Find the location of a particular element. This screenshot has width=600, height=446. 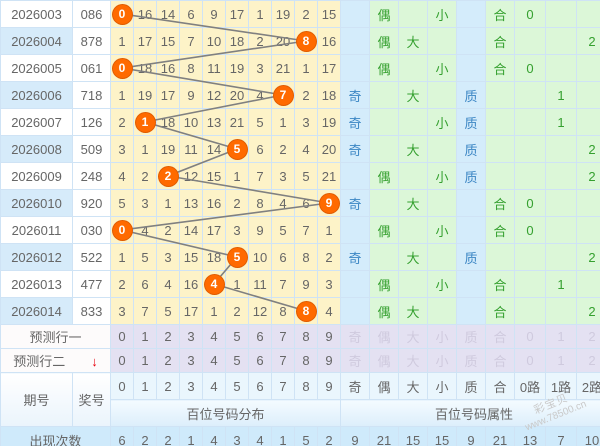

totals-attribute-count: 21 is located at coordinates (384, 436).